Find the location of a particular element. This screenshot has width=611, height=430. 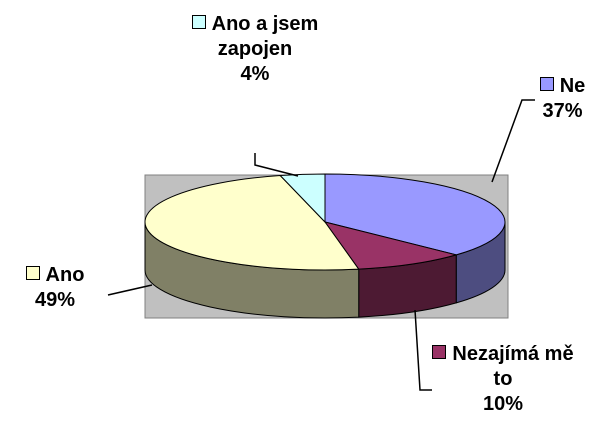

label-value: 4% is located at coordinates (255, 74).